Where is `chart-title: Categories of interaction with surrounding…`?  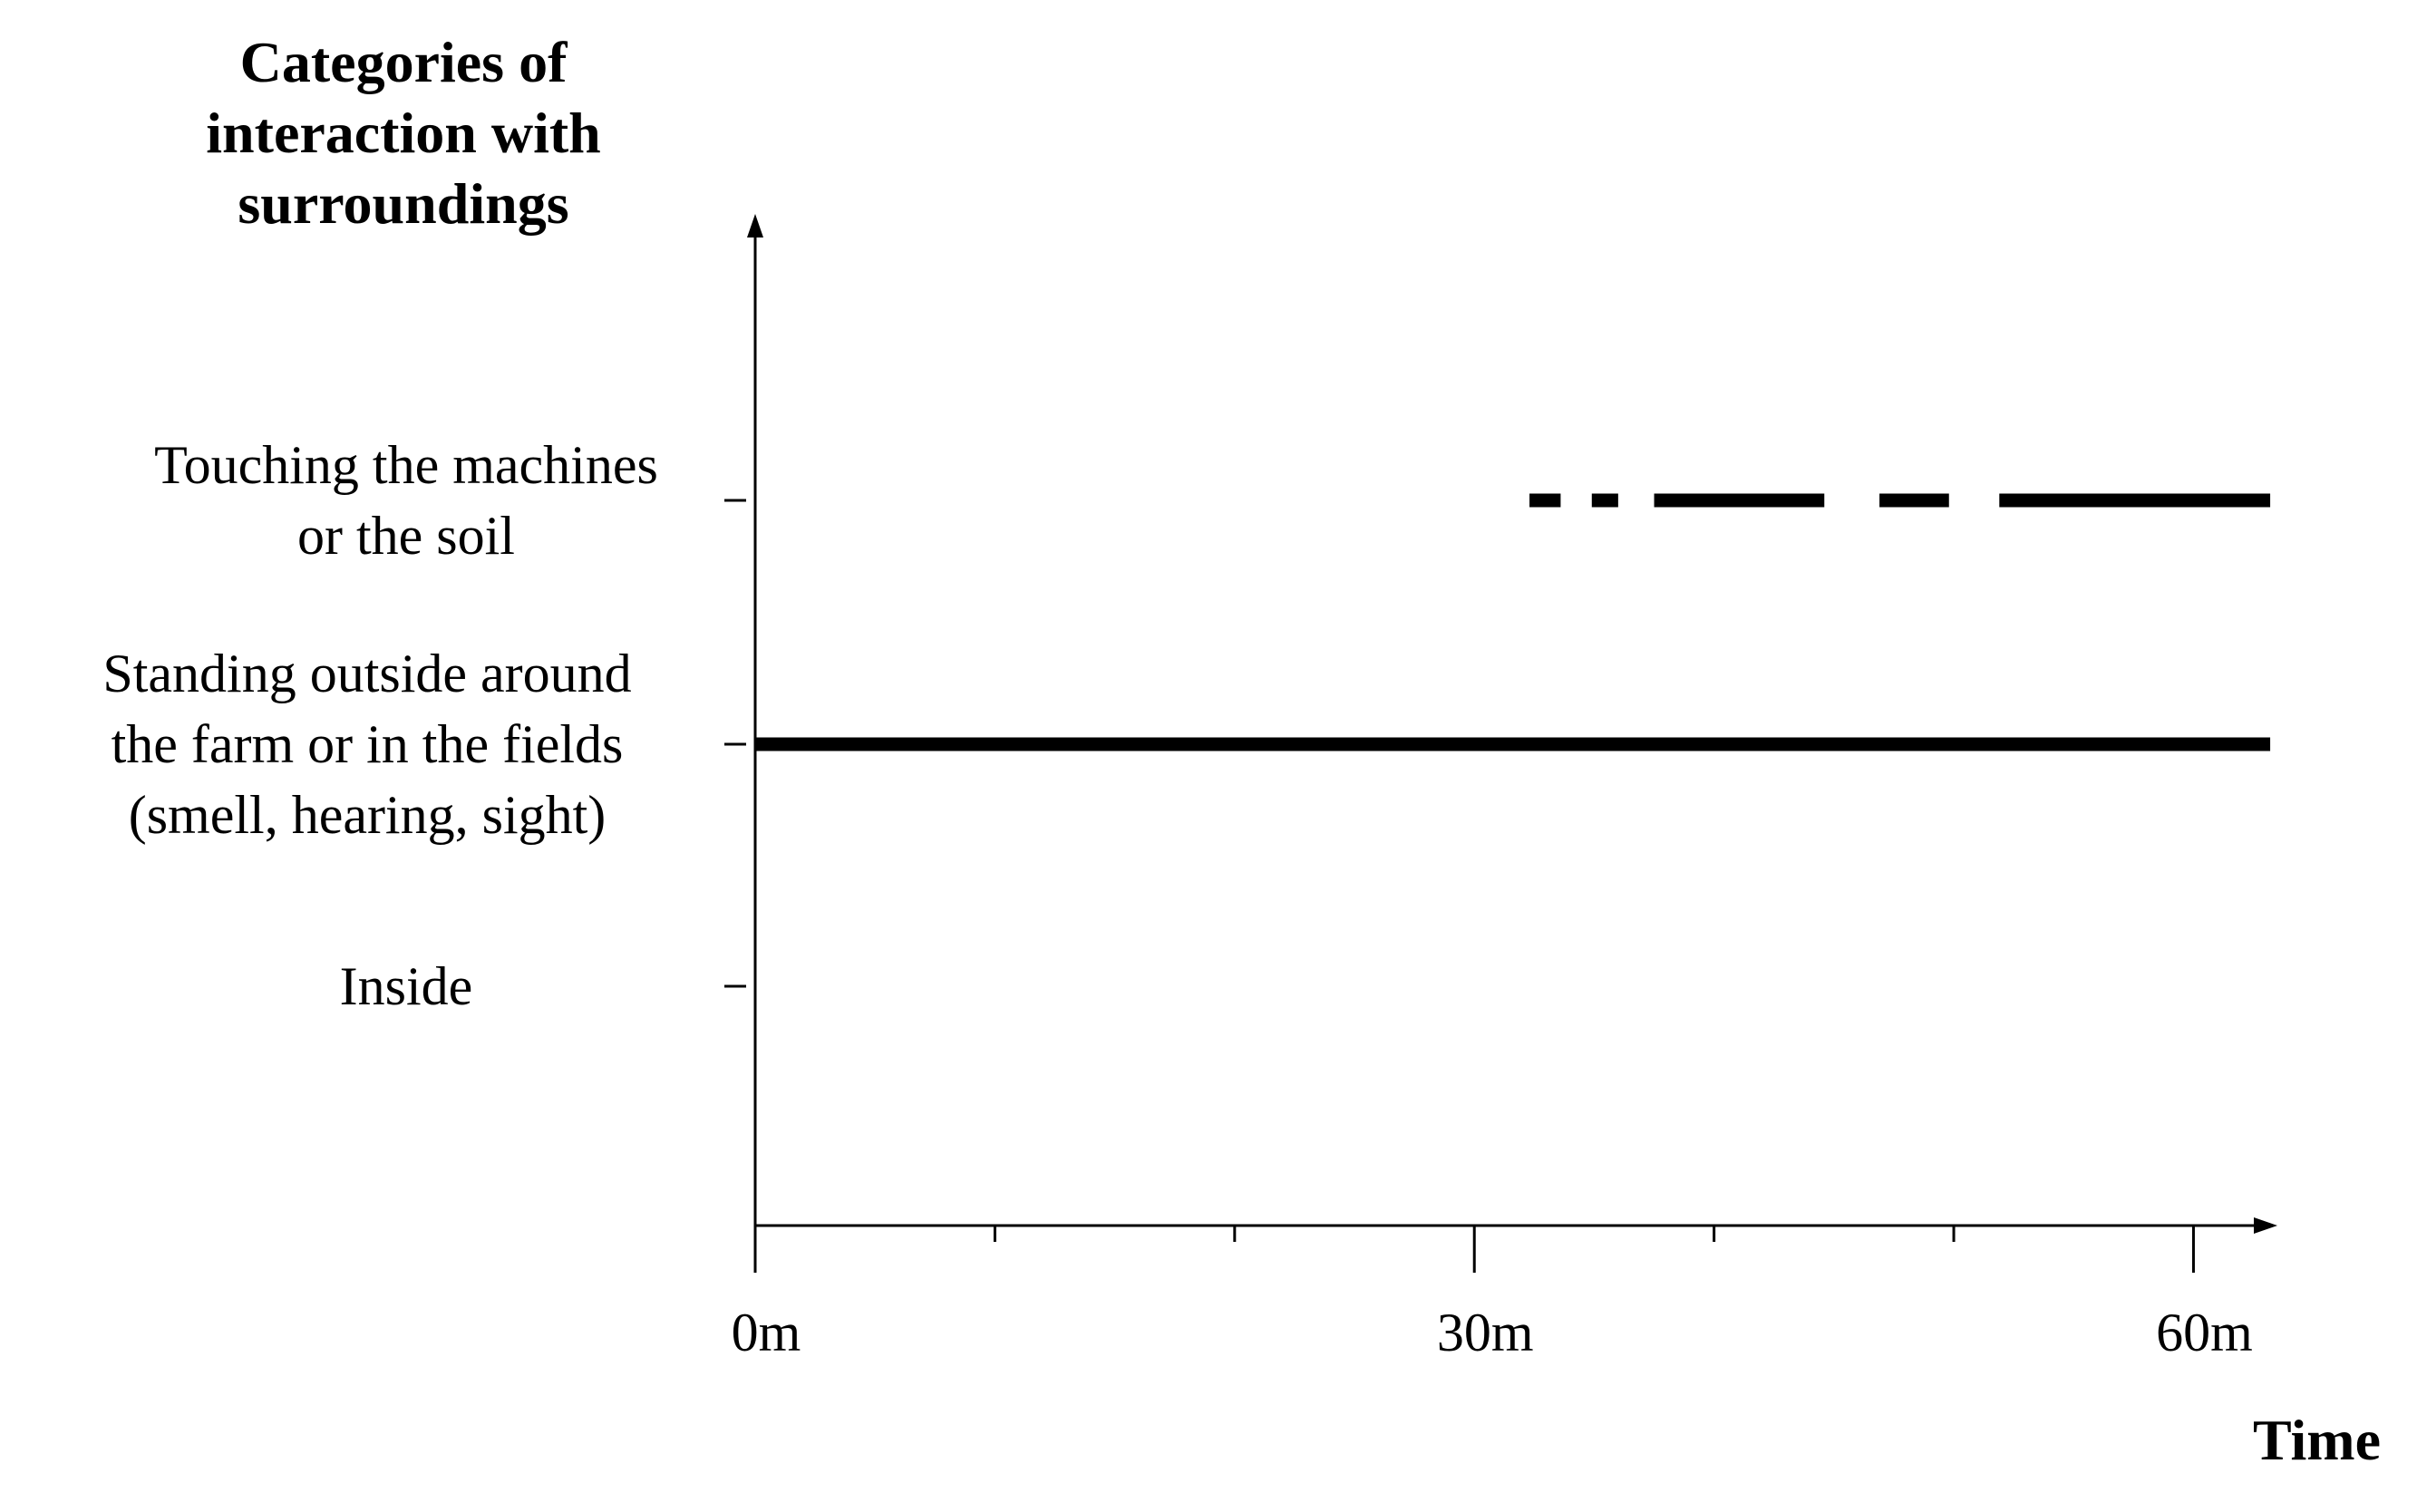 chart-title: Categories of interaction with surrounding… is located at coordinates (403, 133).